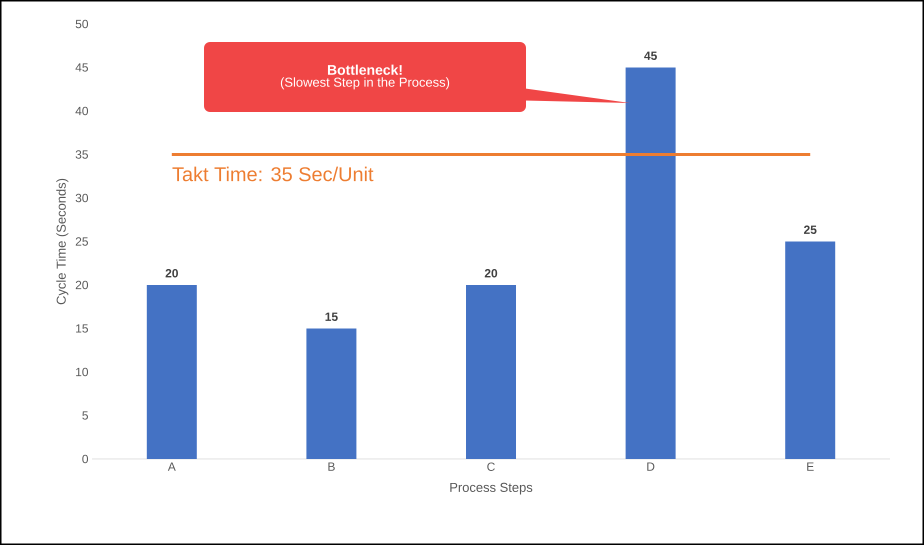  I want to click on data-label: 15, so click(332, 316).